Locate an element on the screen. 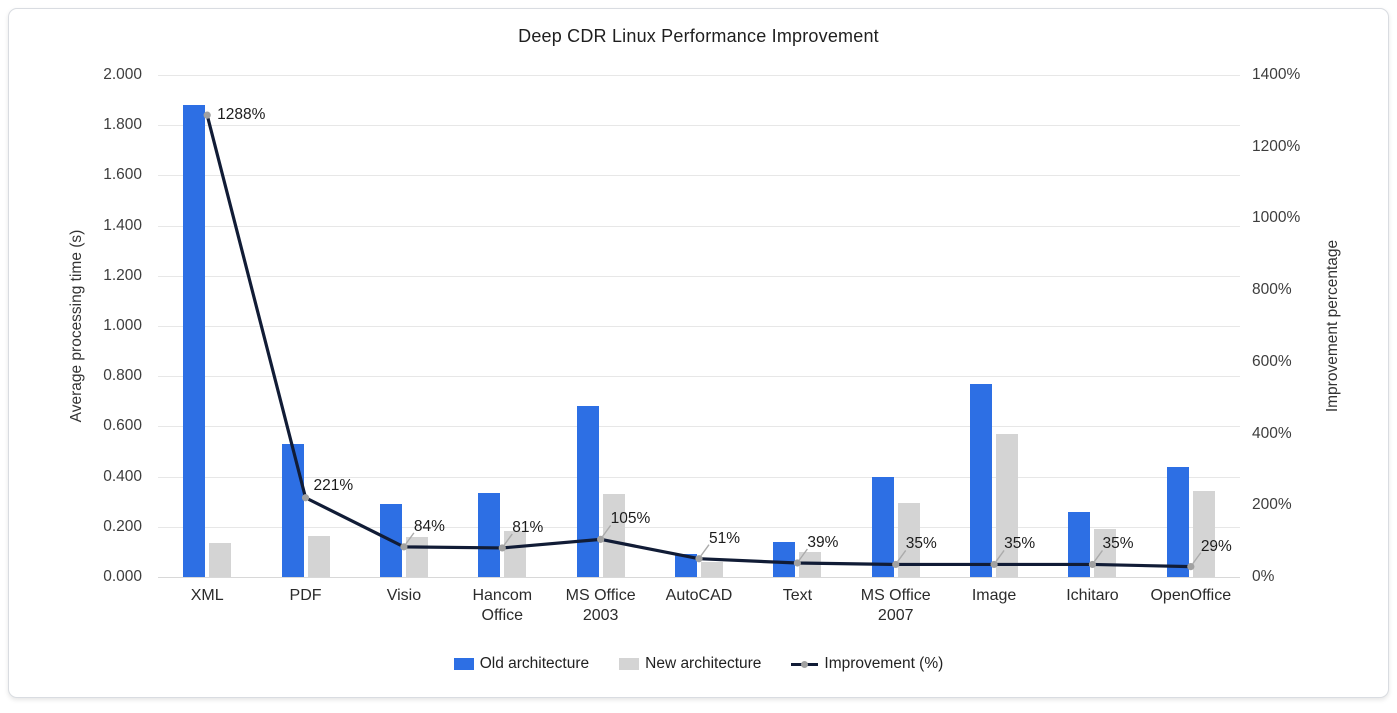 The image size is (1397, 713). improvement-data-label: 81% is located at coordinates (528, 527).